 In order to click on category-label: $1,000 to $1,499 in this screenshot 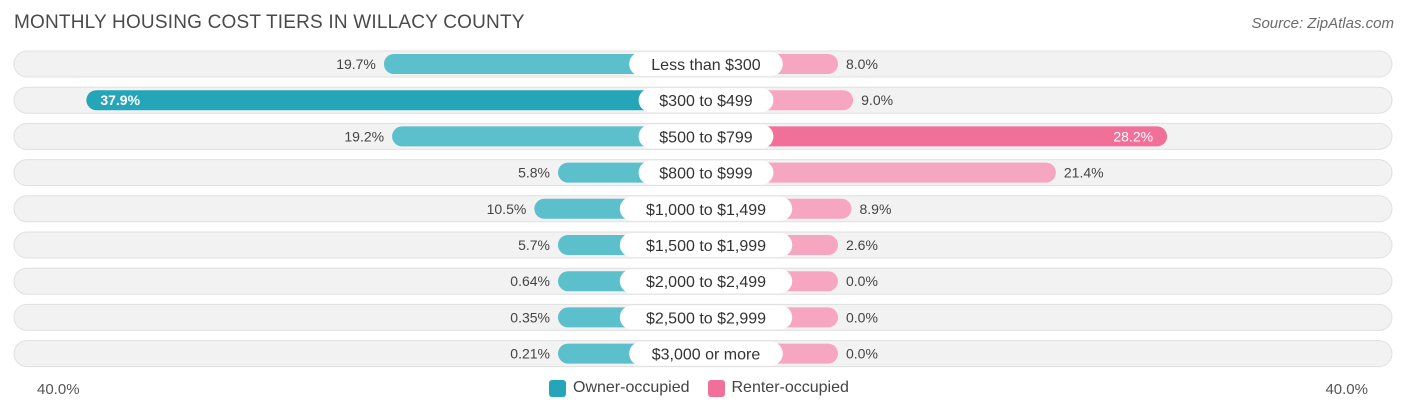, I will do `click(706, 210)`.